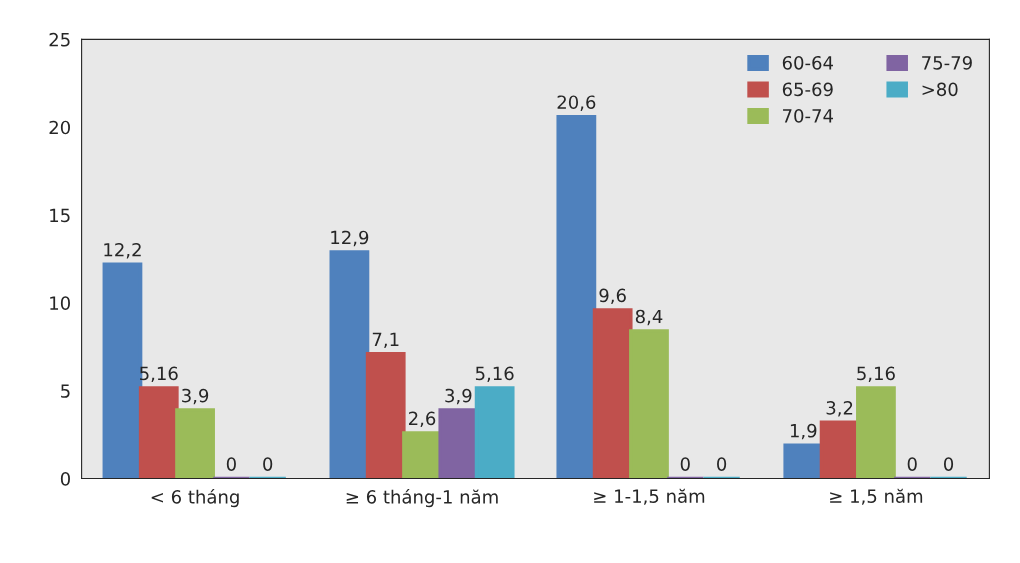  Describe the element at coordinates (803, 431) in the screenshot. I see `data-label: 1,9` at that location.